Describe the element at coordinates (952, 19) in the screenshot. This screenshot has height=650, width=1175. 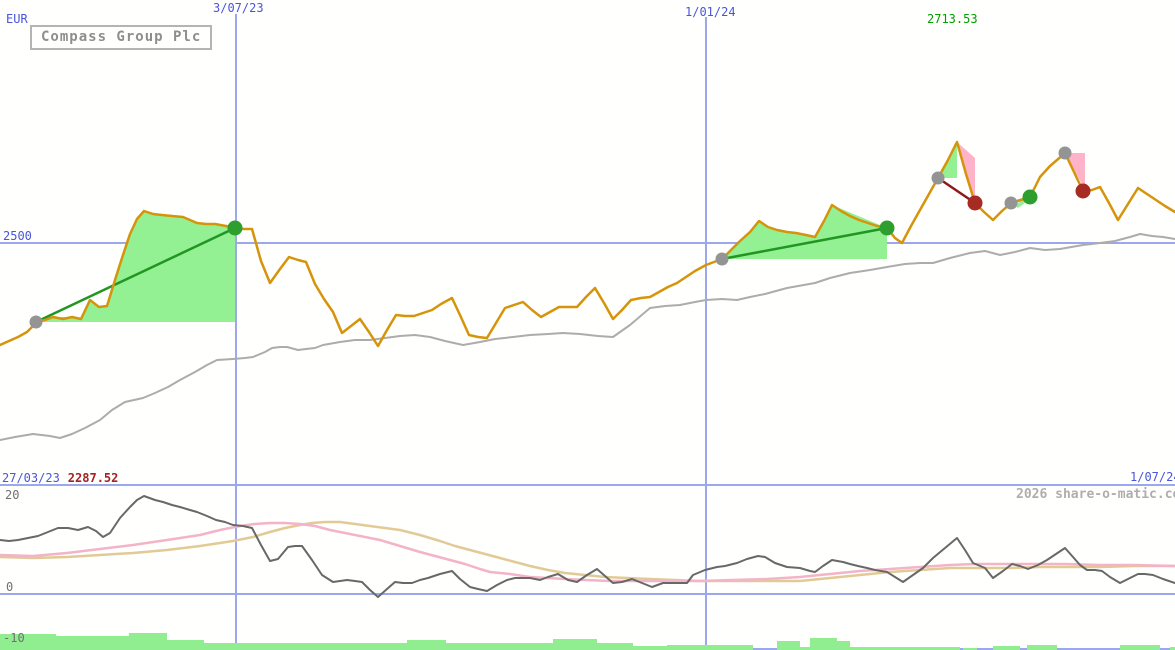
I see `last-price-label: 2713.53` at that location.